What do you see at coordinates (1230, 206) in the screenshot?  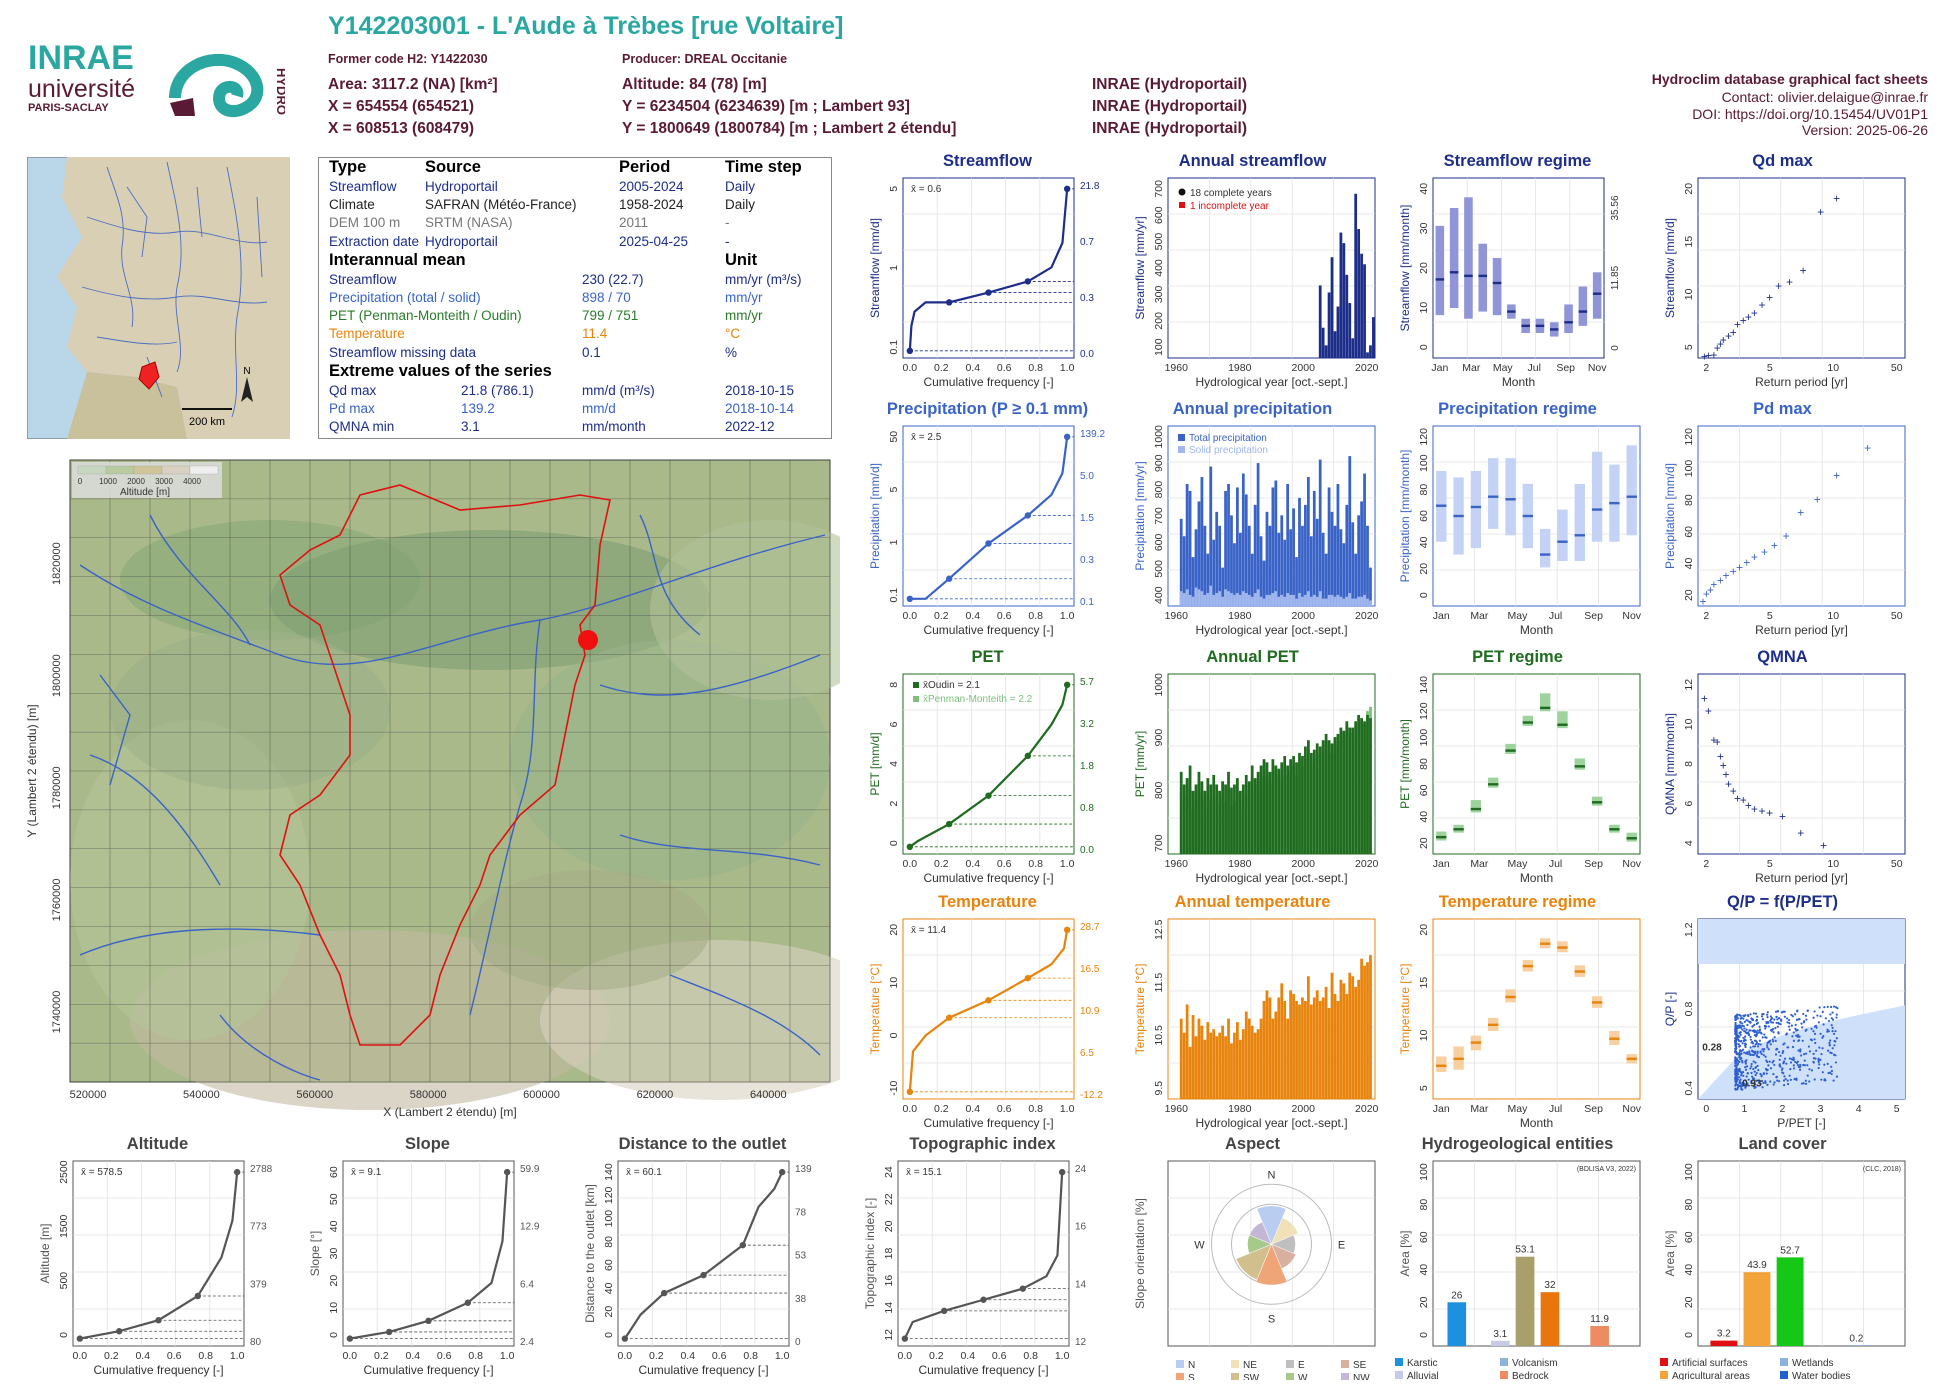 I see `legend-incomplete: 1 incomplete year` at bounding box center [1230, 206].